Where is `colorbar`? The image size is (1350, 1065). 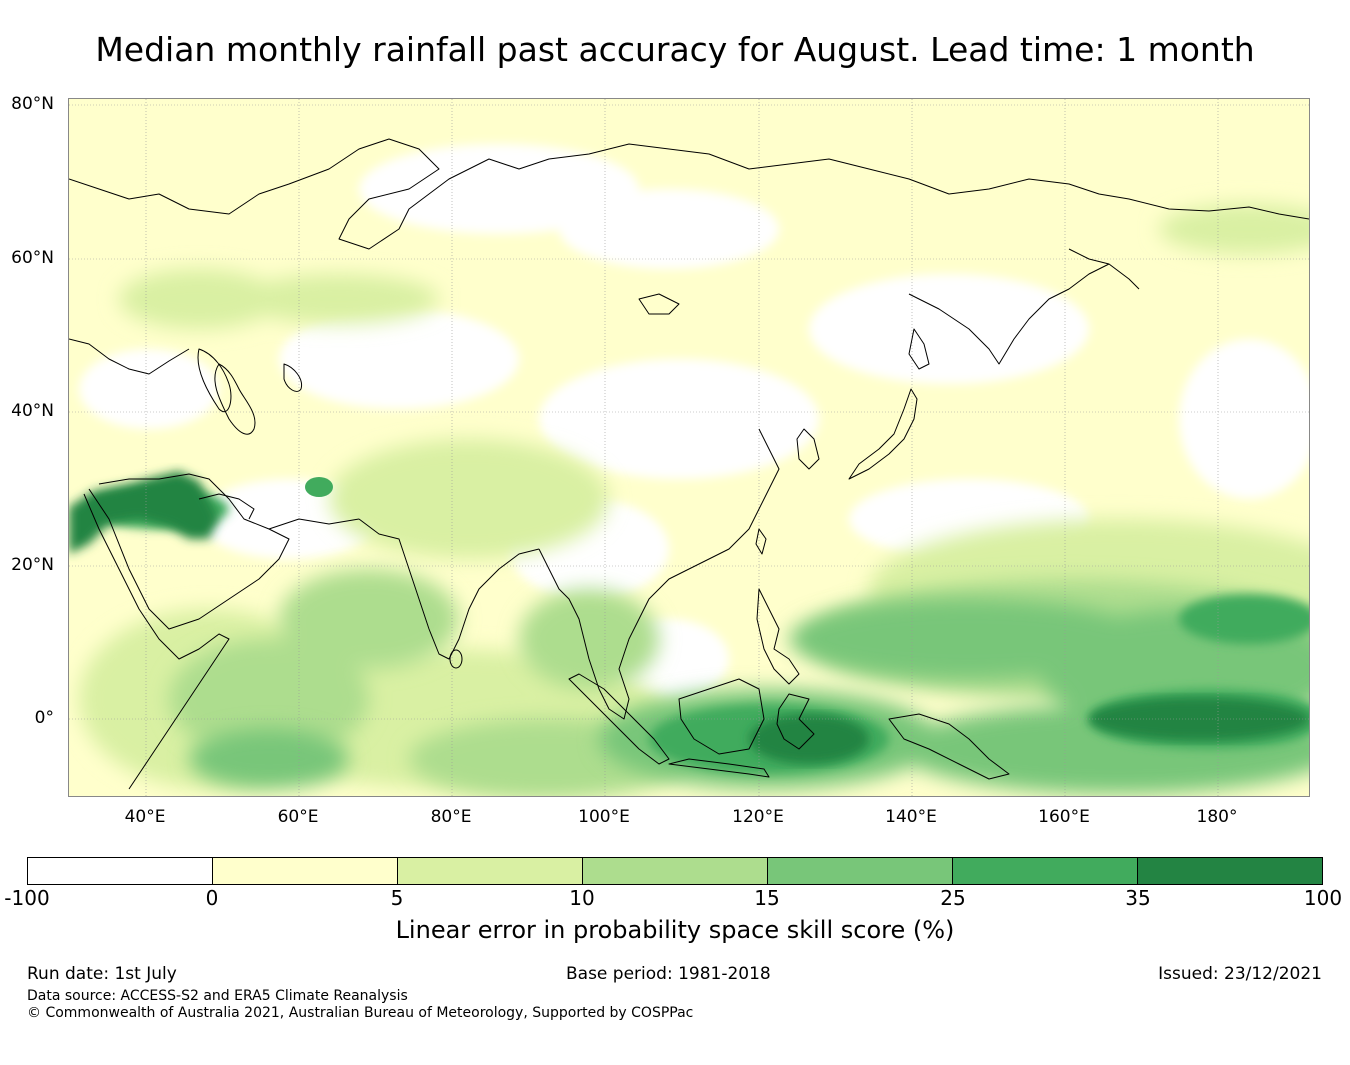 colorbar is located at coordinates (675, 871).